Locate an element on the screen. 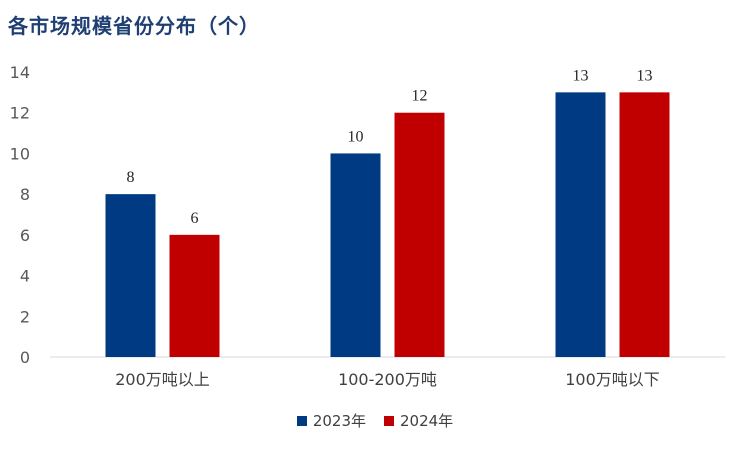  category-labels: 200万吨以上 100-200万吨 100万吨以下 is located at coordinates (387, 379).